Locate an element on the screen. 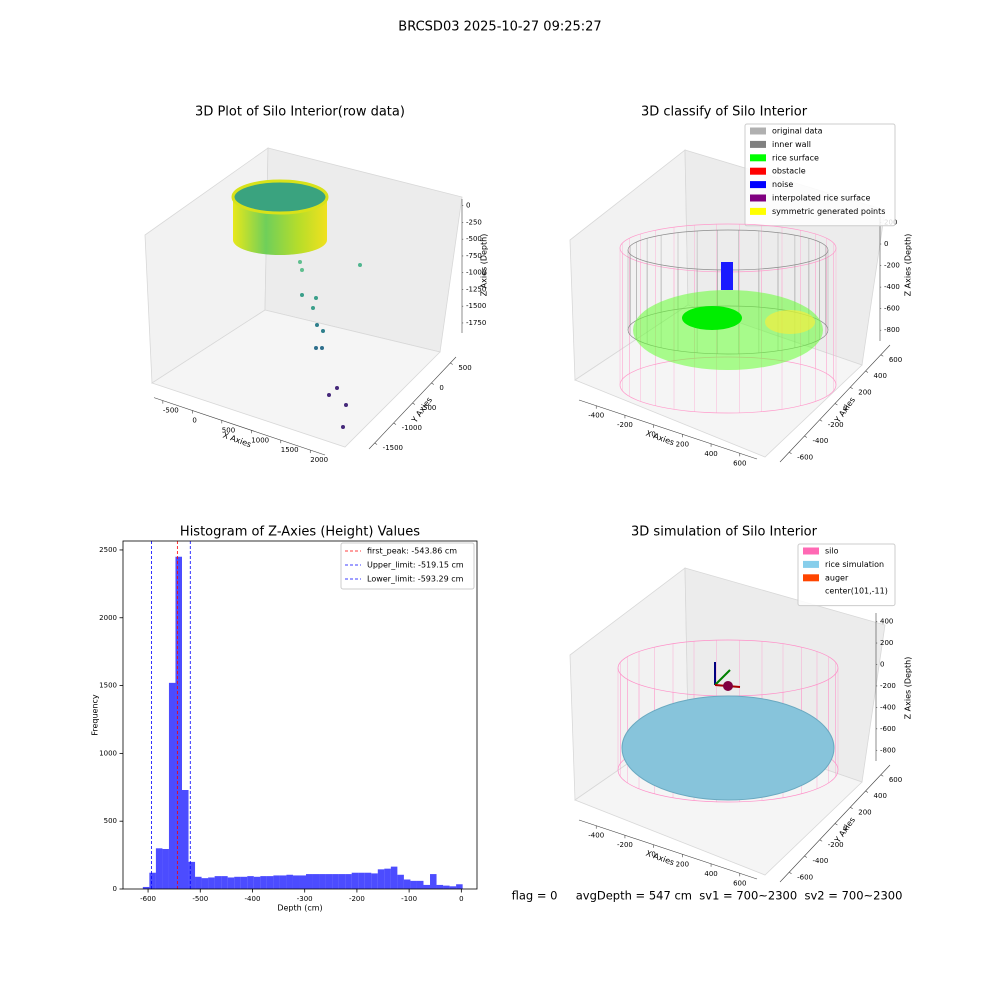 The width and height of the screenshot is (1000, 1000). y-tick-label: -600 is located at coordinates (805, 457).